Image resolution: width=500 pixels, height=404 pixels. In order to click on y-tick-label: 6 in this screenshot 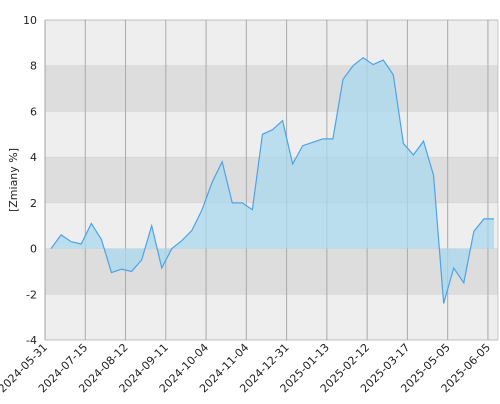, I will do `click(33, 111)`.